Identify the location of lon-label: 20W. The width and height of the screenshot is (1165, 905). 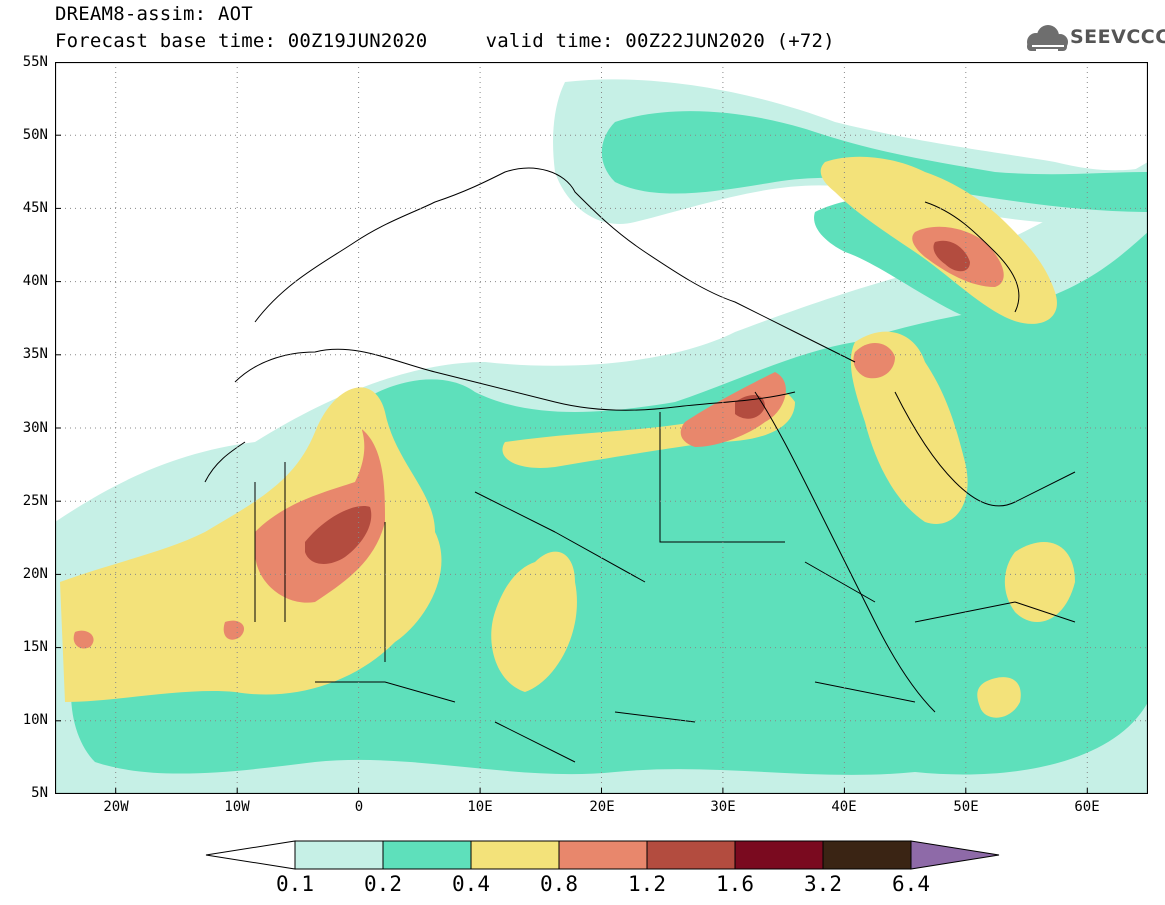
(116, 807).